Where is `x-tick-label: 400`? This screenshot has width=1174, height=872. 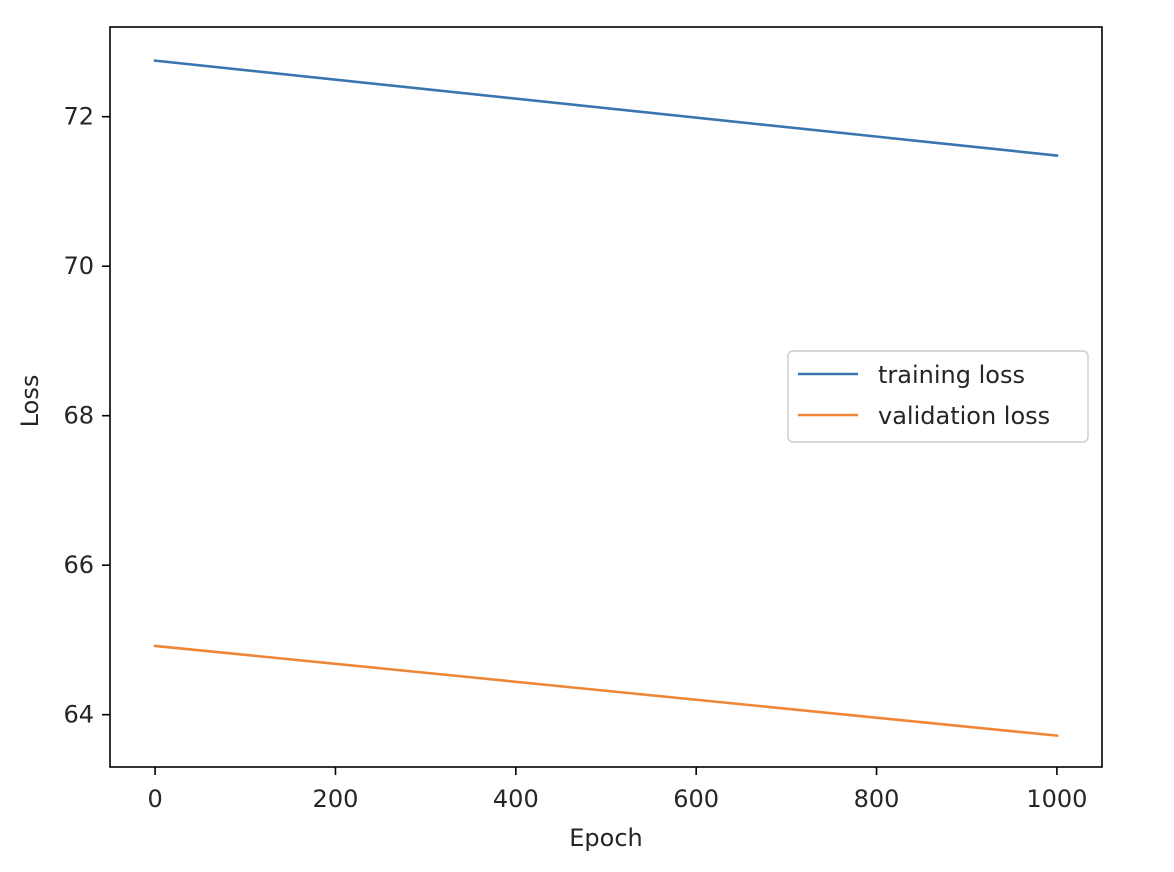
x-tick-label: 400 is located at coordinates (516, 799).